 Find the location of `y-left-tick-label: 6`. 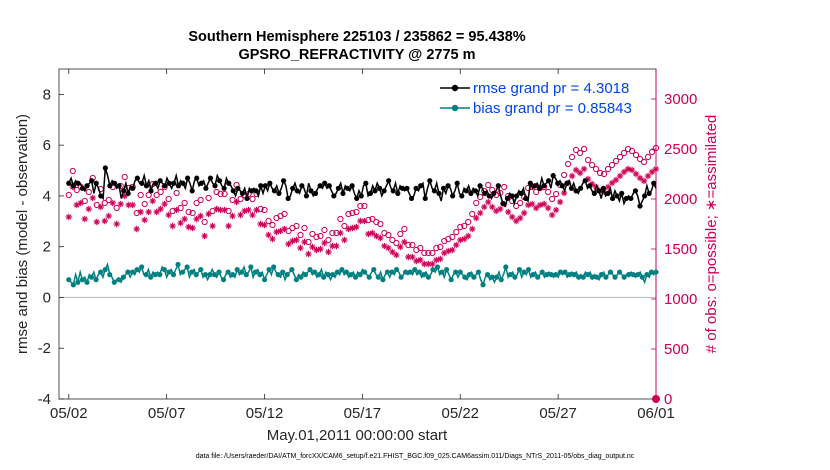

y-left-tick-label: 6 is located at coordinates (47, 145).